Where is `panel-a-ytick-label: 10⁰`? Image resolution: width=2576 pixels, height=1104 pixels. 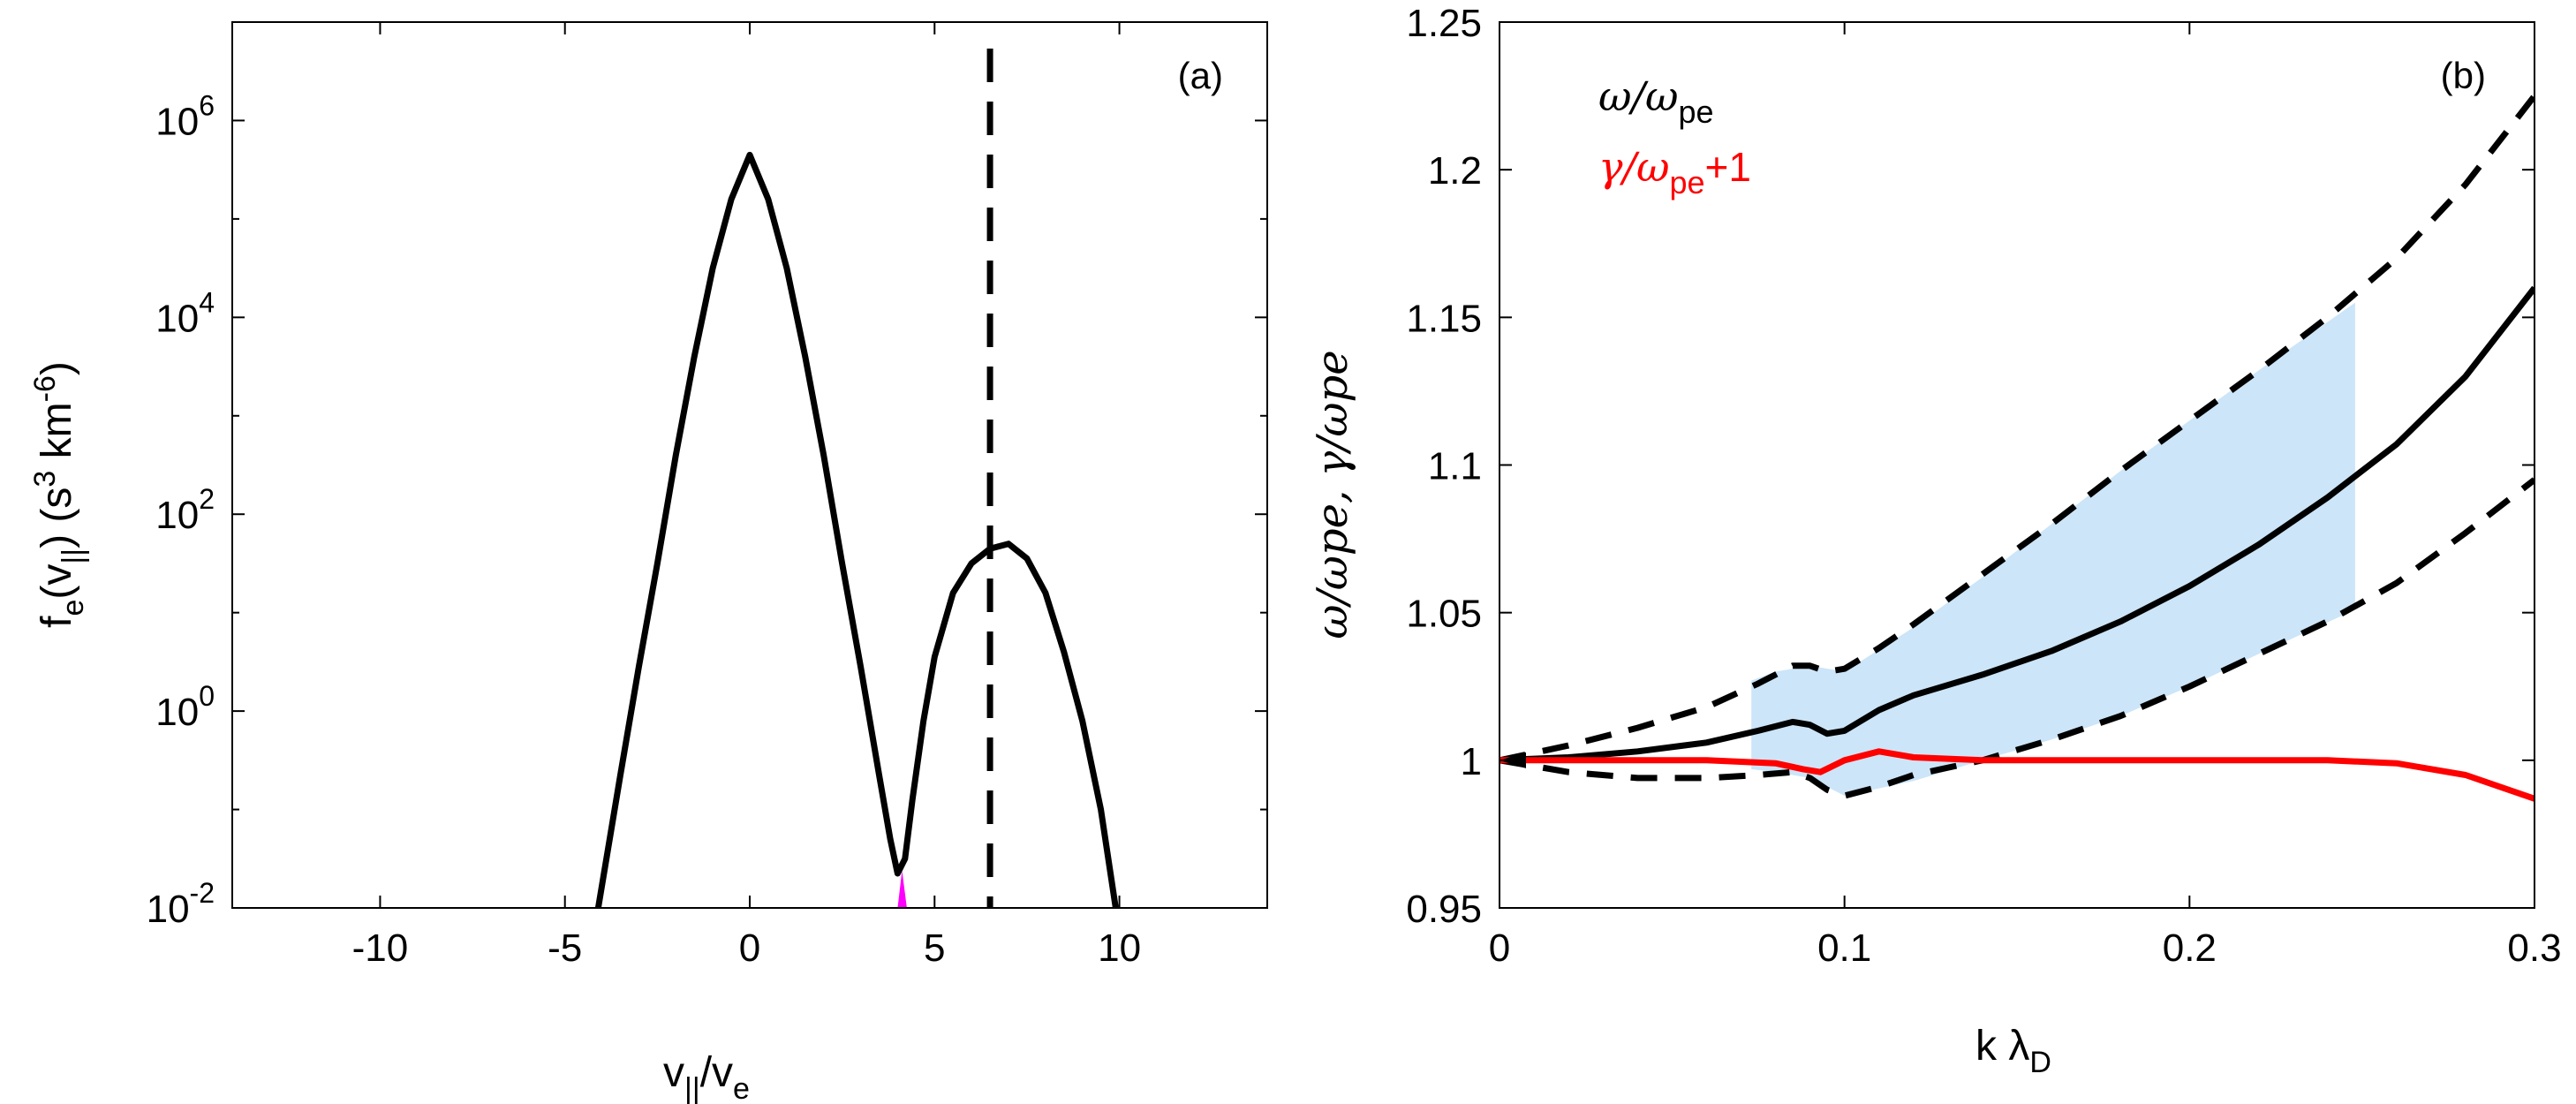 panel-a-ytick-label: 10⁰ is located at coordinates (185, 707).